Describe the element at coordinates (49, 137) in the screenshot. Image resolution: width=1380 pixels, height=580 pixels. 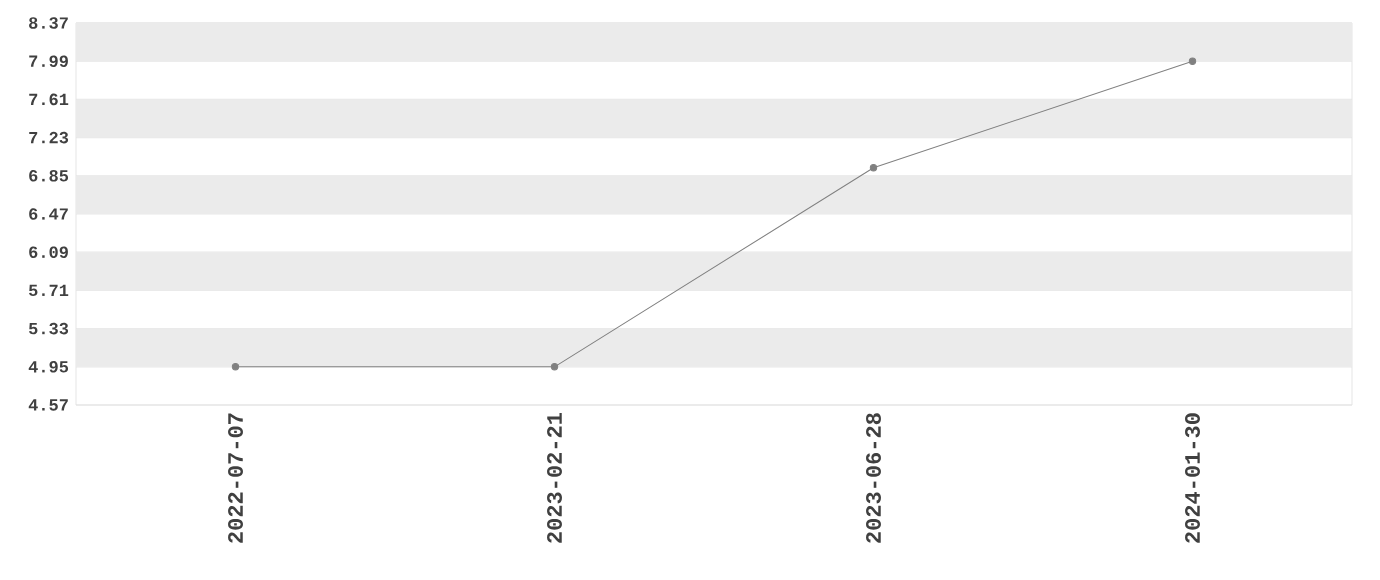
I see `y-tick-label: 7.23` at that location.